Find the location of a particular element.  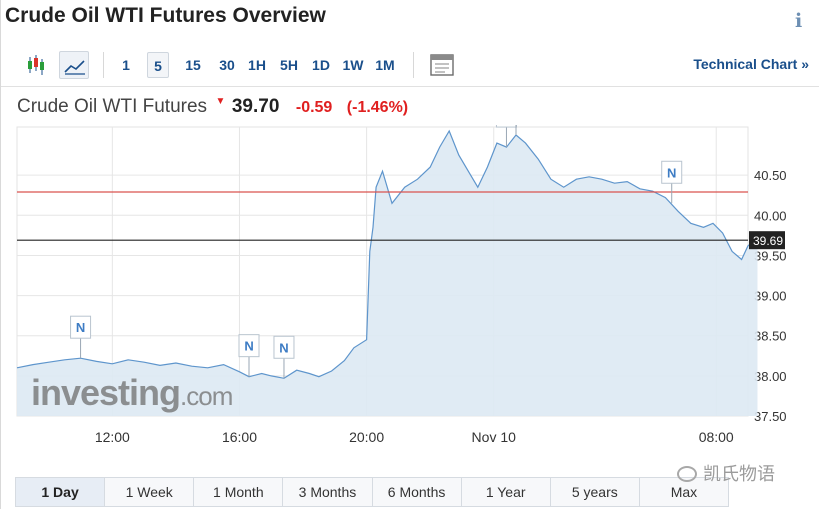

price-down-arrow-icon: ▼ is located at coordinates (220, 101).